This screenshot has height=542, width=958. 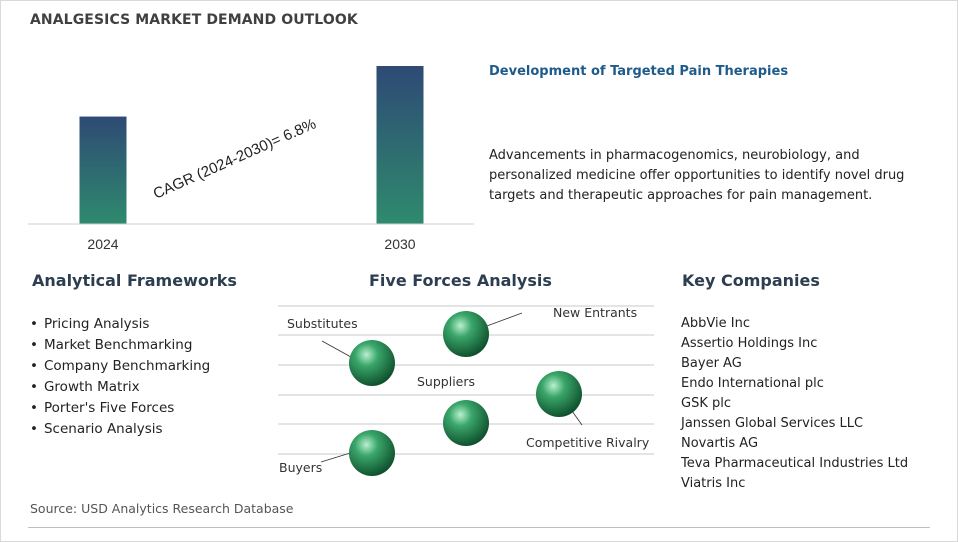 I want to click on framework-item: Market Benchmarking, so click(x=120, y=345).